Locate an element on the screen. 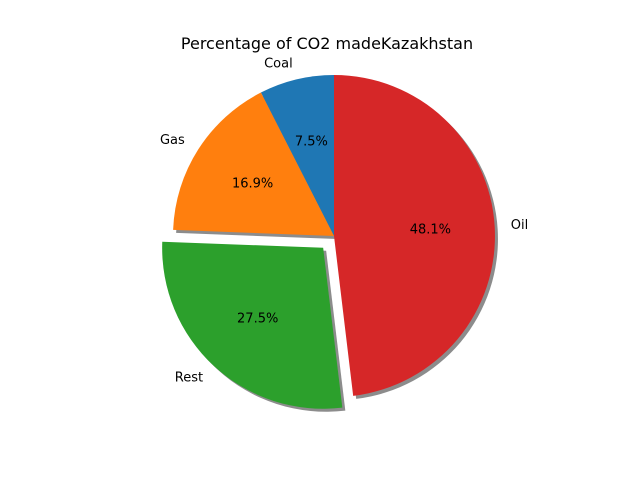 The height and width of the screenshot is (485, 640). pie-slice-rest is located at coordinates (252, 325).